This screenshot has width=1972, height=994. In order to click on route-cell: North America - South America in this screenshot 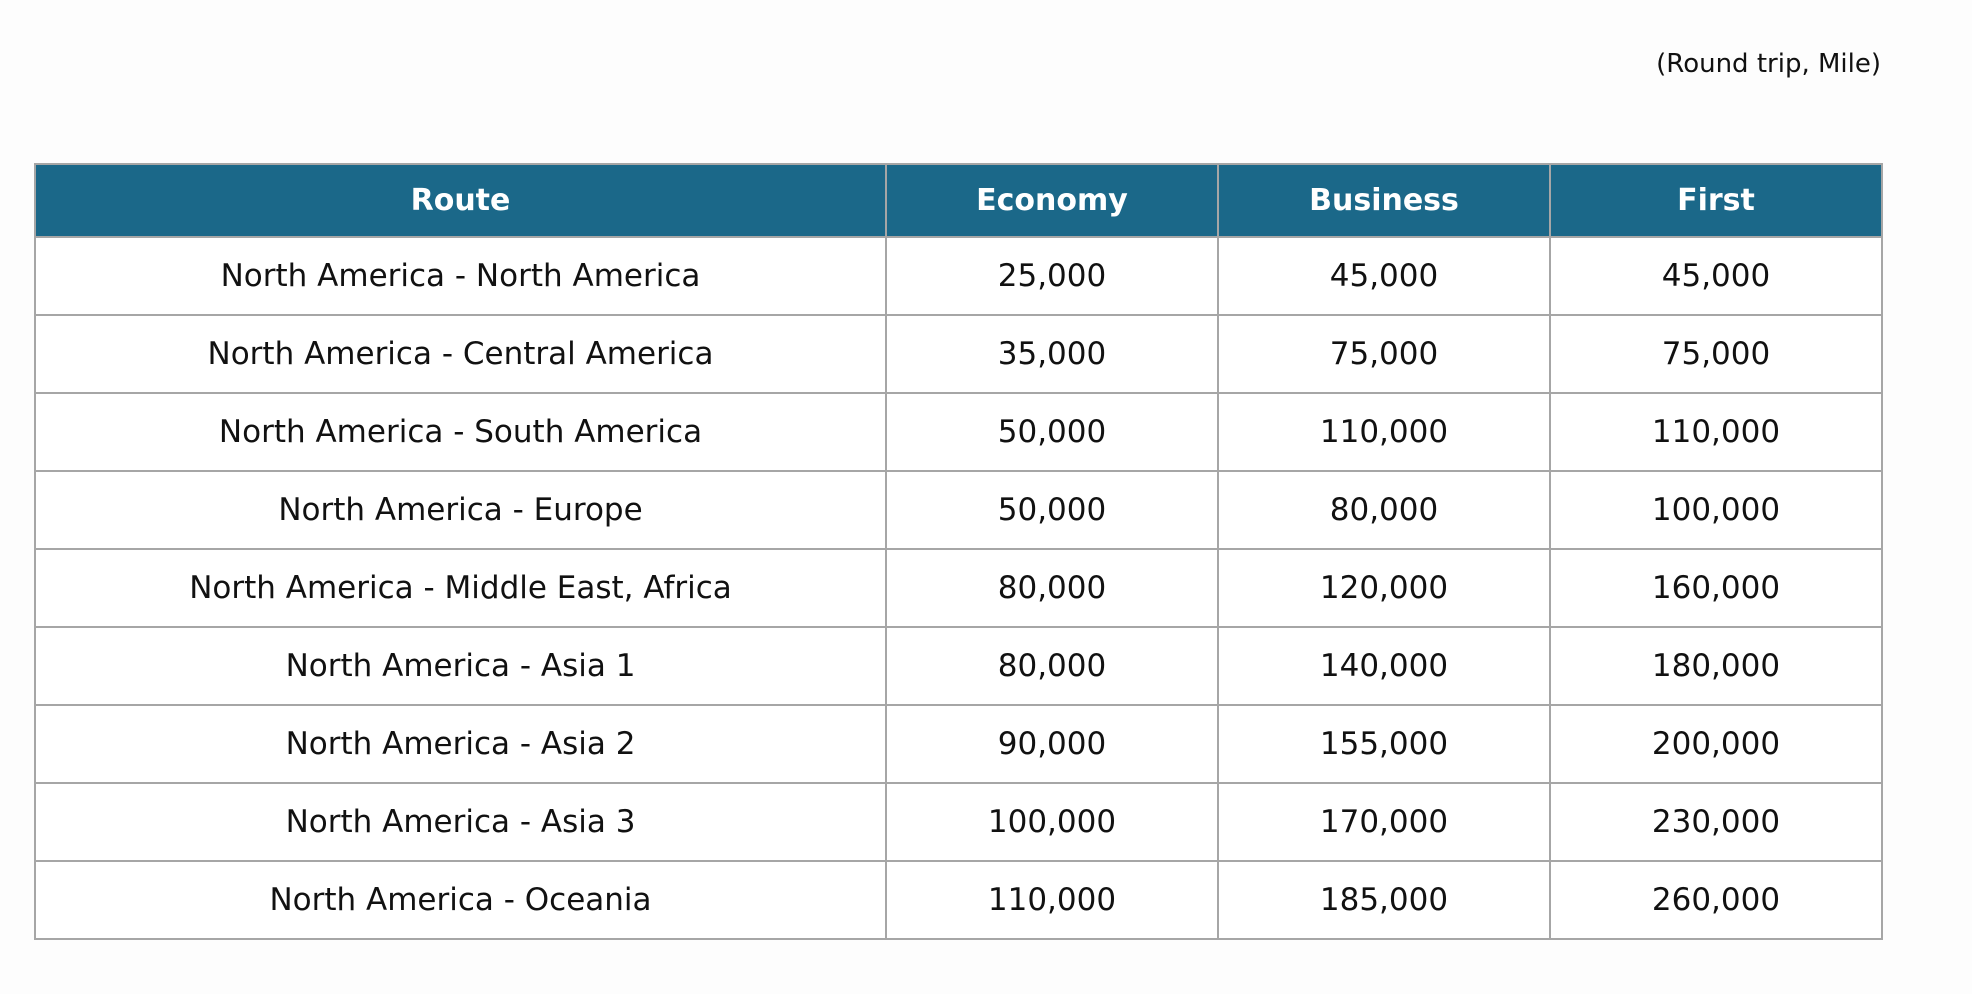, I will do `click(460, 432)`.